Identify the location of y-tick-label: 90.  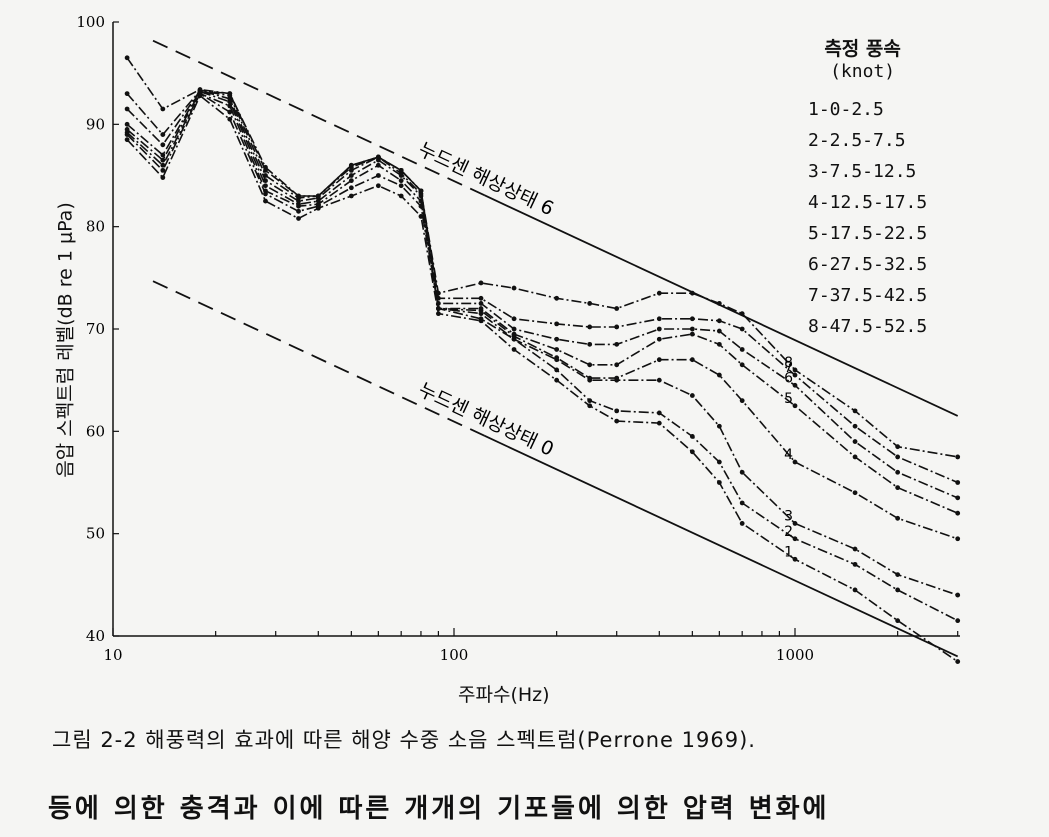
(95, 124).